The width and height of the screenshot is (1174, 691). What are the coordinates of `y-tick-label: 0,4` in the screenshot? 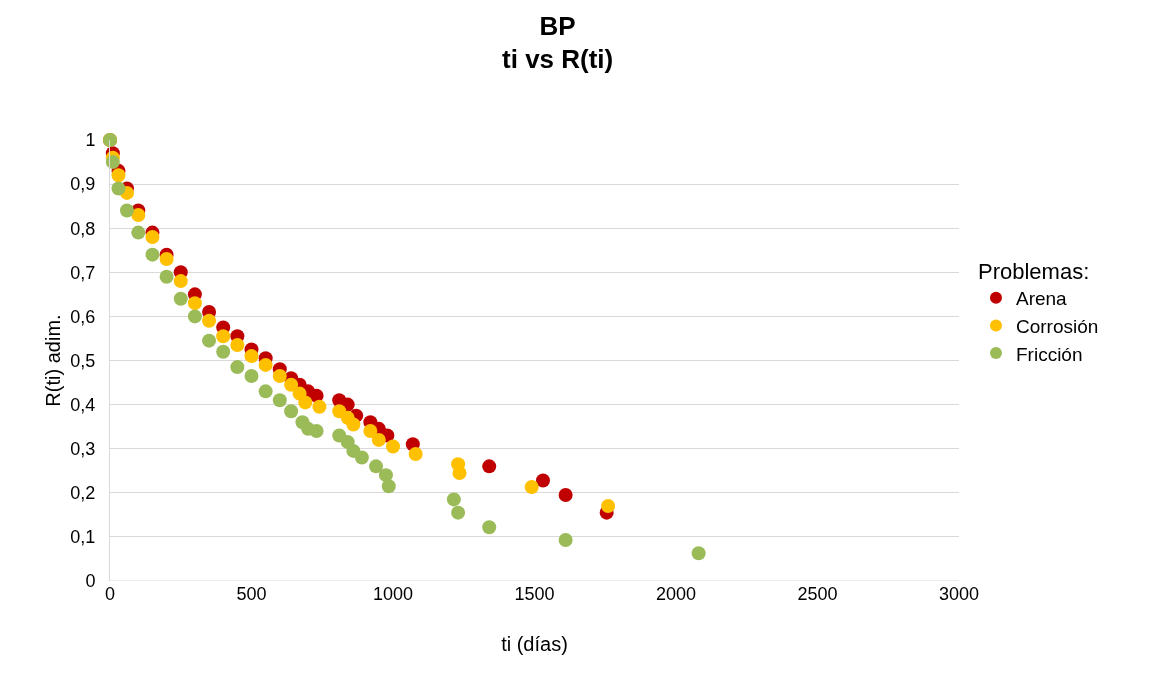 It's located at (83, 404).